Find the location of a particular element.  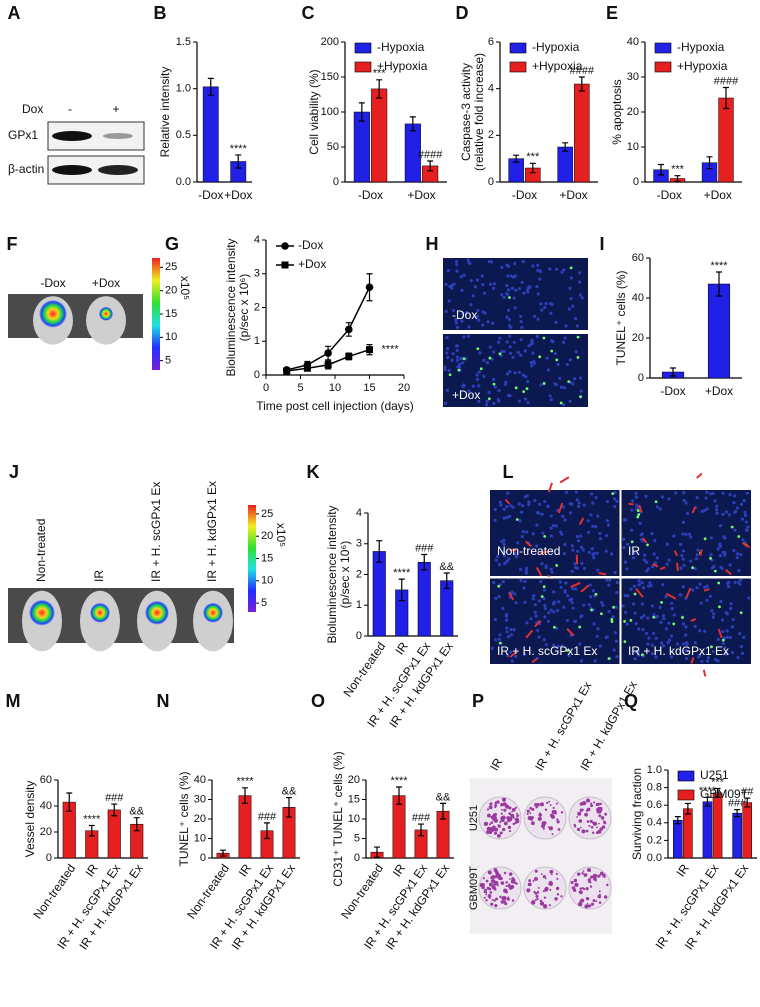

y-axis-label: % apoptosis is located at coordinates (617, 111).